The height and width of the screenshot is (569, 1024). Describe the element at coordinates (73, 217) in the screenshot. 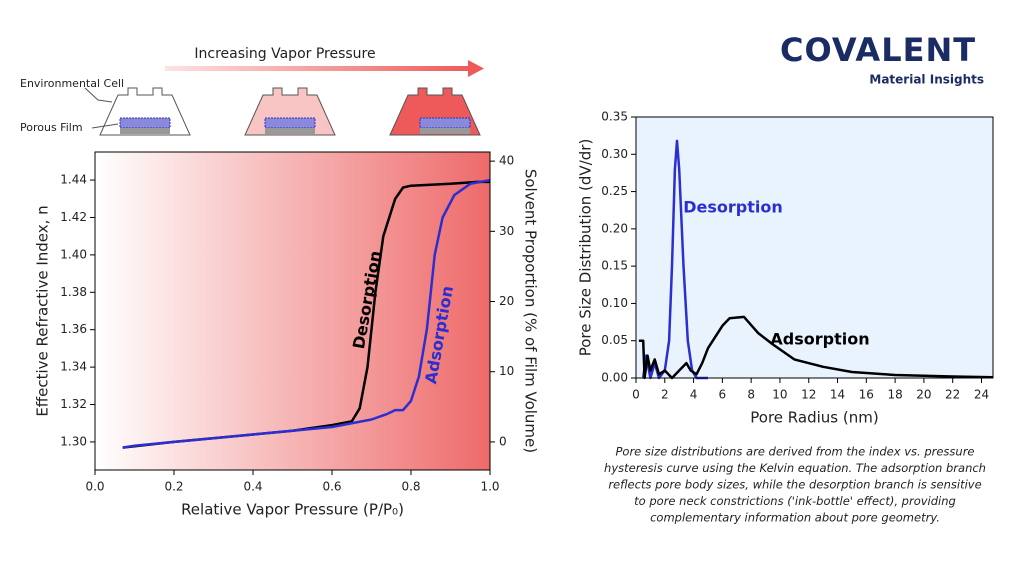

I see `y-tick-label: 1.42` at that location.